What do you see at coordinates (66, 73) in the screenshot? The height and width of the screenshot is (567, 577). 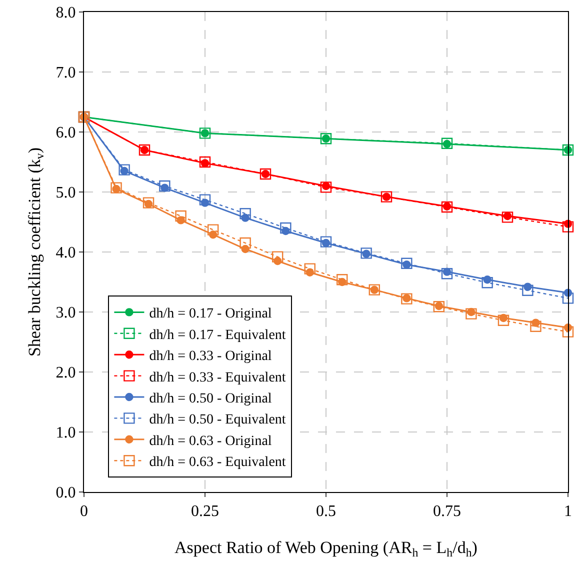 I see `y-tick-label: 7.0` at bounding box center [66, 73].